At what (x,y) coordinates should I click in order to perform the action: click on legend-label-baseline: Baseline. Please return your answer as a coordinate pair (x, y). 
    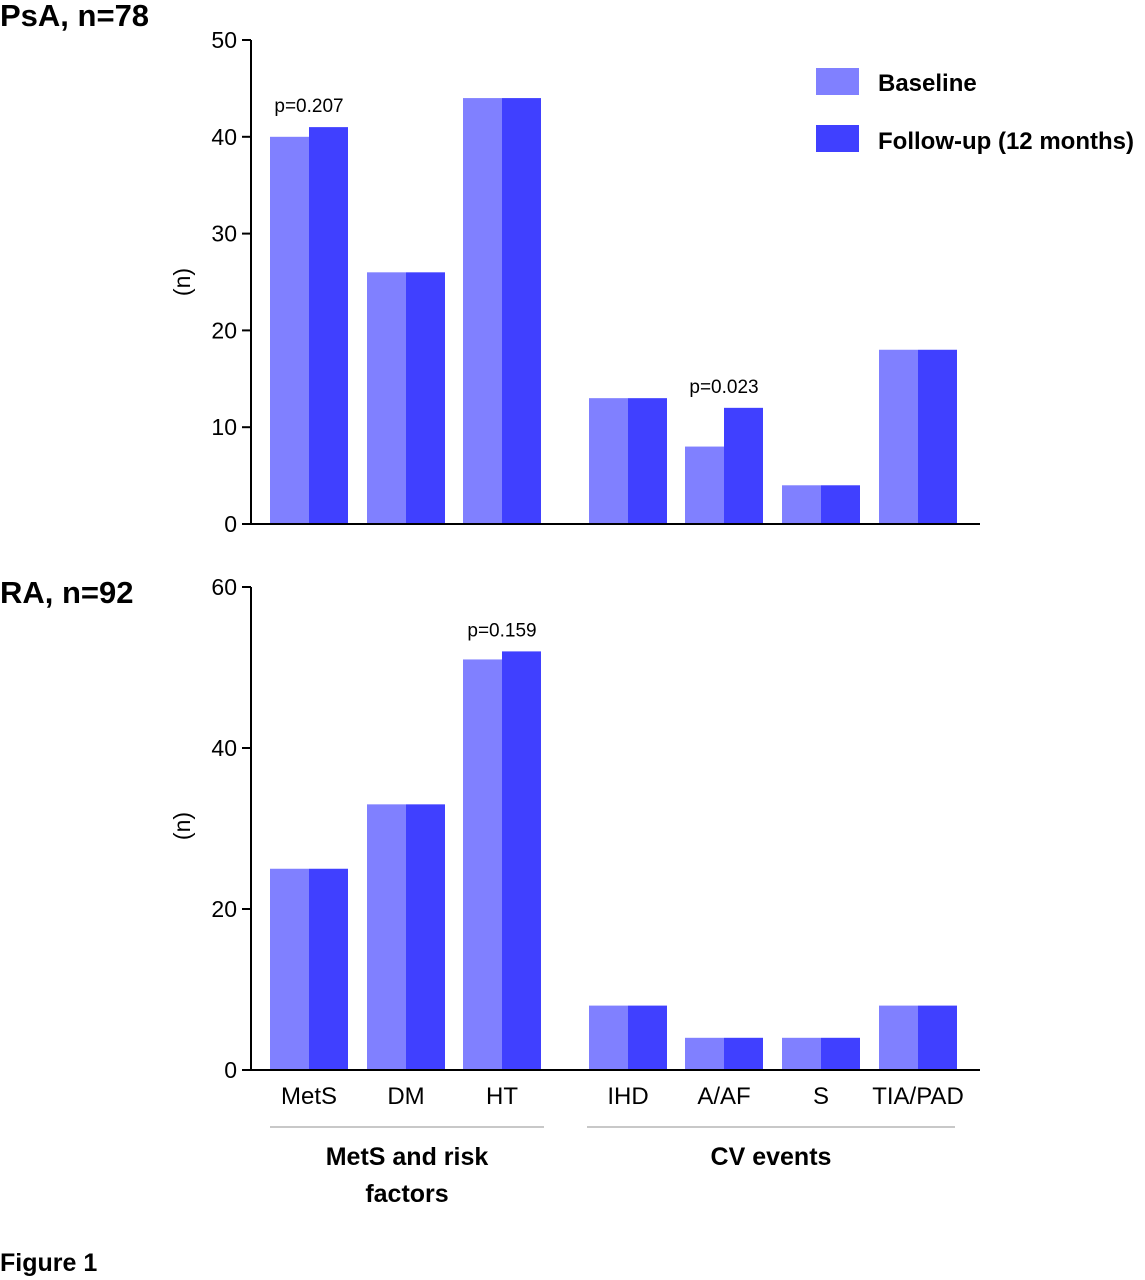
    Looking at the image, I should click on (927, 83).